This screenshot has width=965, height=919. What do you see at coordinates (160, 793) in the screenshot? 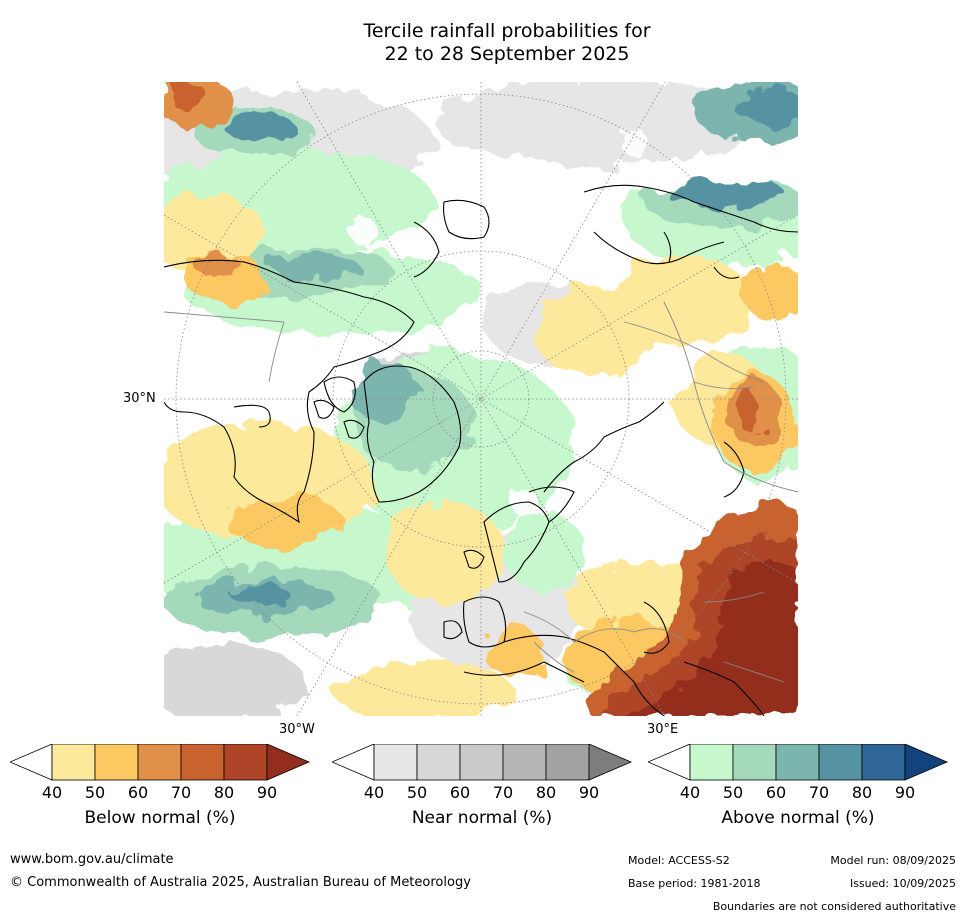
I see `colorbar-below-ticks: 40 50 60 70 80 90` at bounding box center [160, 793].